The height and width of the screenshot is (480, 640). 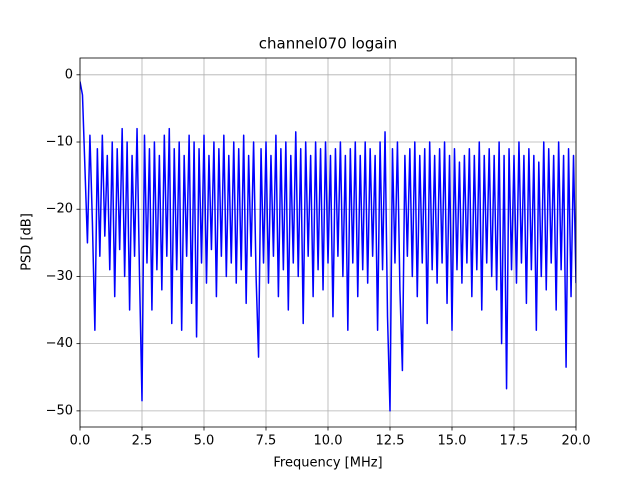 What do you see at coordinates (328, 44) in the screenshot?
I see `chart-title: channel070 logain` at bounding box center [328, 44].